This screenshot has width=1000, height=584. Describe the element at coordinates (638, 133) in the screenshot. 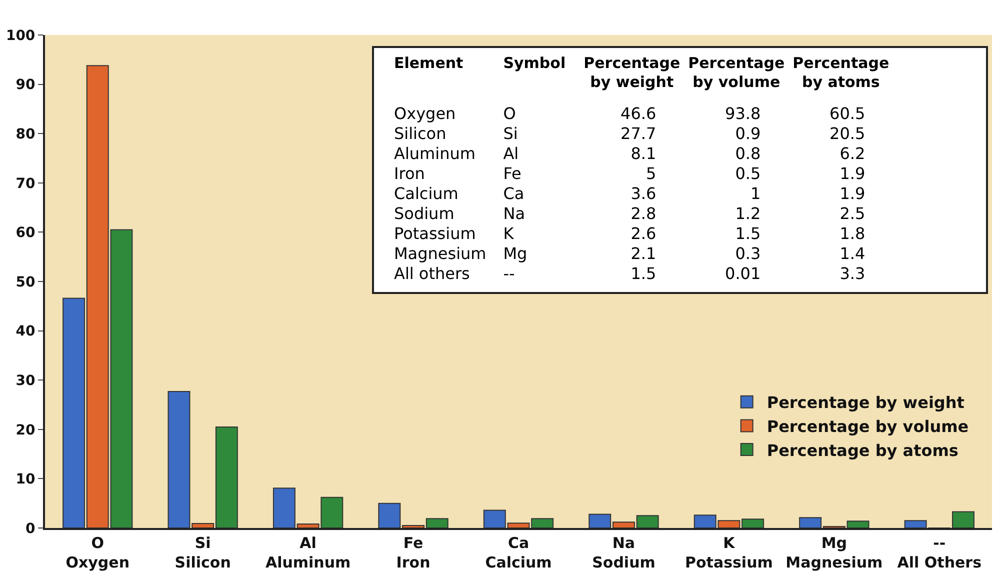

I see `text: 27.7` at that location.